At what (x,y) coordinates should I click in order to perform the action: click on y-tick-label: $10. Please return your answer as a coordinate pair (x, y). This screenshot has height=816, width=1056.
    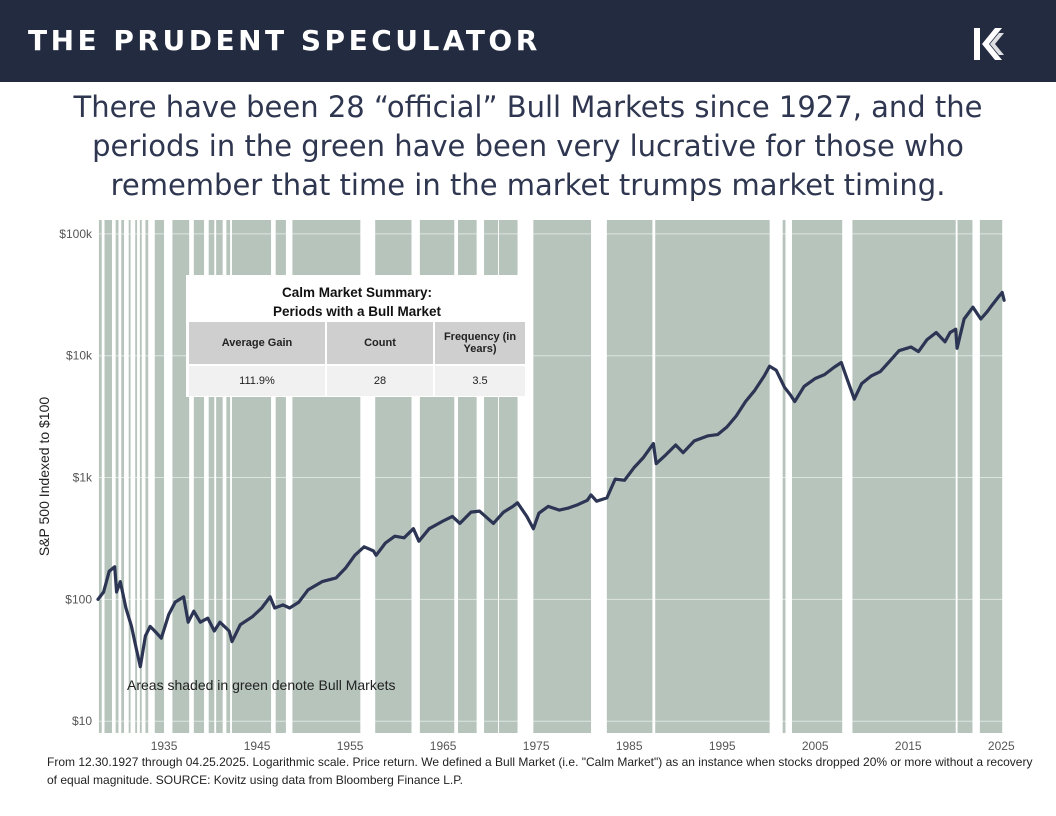
    Looking at the image, I should click on (82, 721).